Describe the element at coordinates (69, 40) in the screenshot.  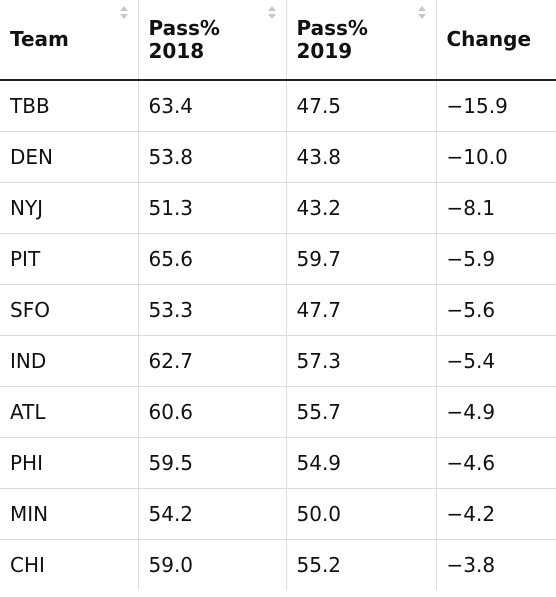
I see `column-header-team: Team` at that location.